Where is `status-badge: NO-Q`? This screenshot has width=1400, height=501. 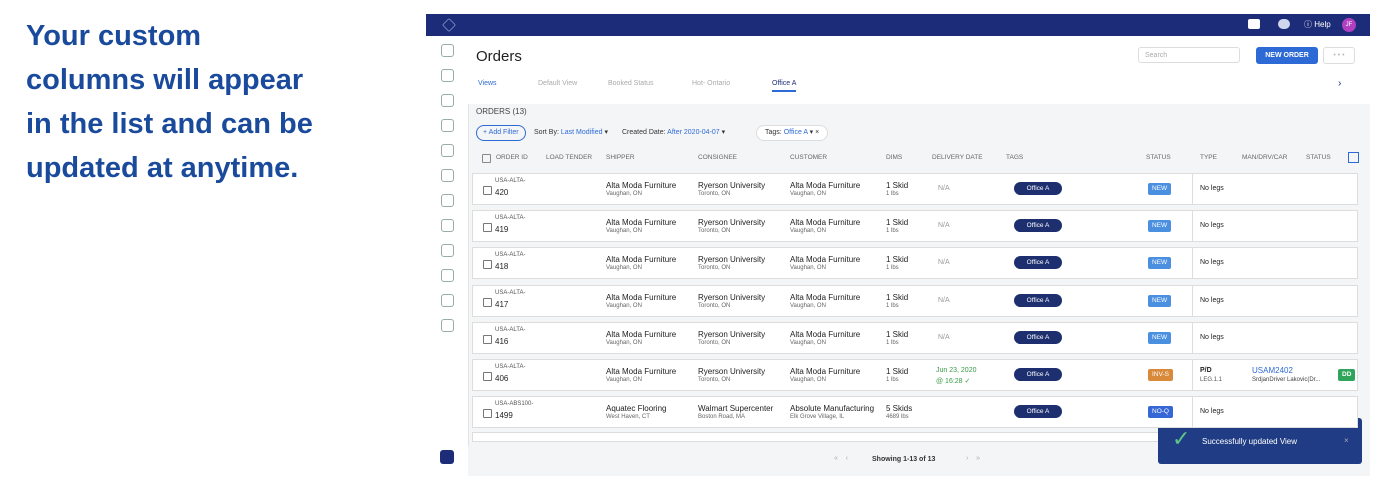
status-badge: NO-Q is located at coordinates (1160, 412).